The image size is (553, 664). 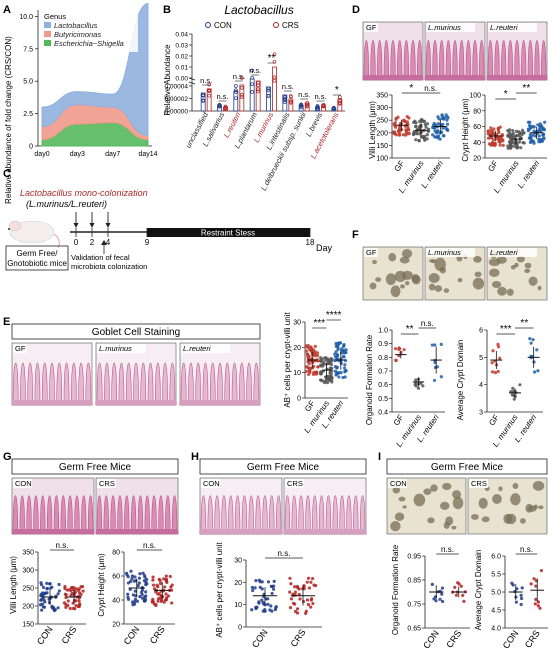 I want to click on d-image-1-label-bg, so click(x=450, y=27).